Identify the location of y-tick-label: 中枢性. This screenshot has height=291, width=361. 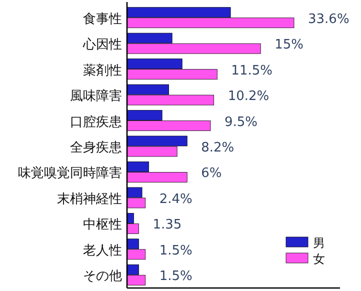
(102, 225).